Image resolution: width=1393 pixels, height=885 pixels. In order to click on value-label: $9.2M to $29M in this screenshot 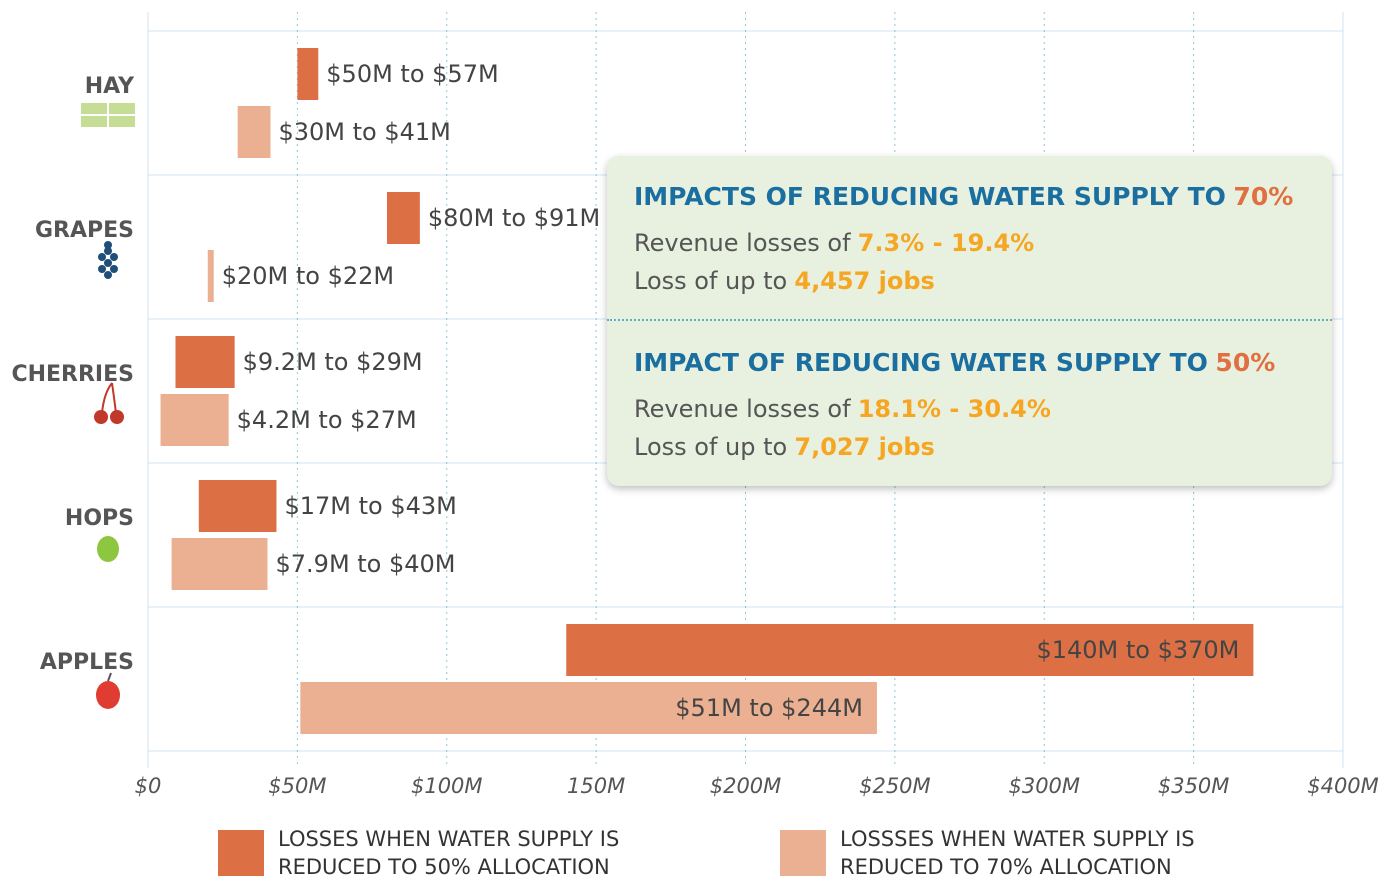, I will do `click(333, 362)`.